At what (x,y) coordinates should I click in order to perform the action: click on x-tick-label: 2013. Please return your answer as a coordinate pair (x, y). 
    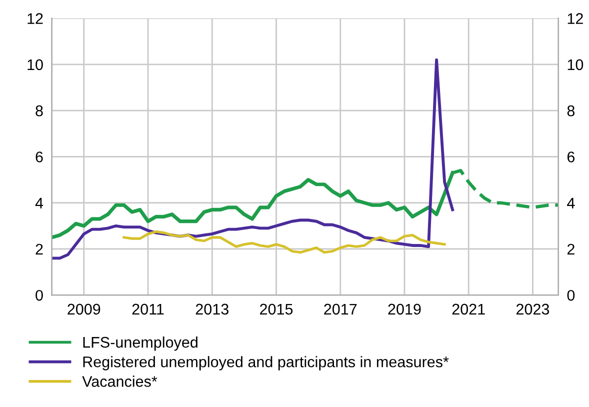
    Looking at the image, I should click on (212, 309).